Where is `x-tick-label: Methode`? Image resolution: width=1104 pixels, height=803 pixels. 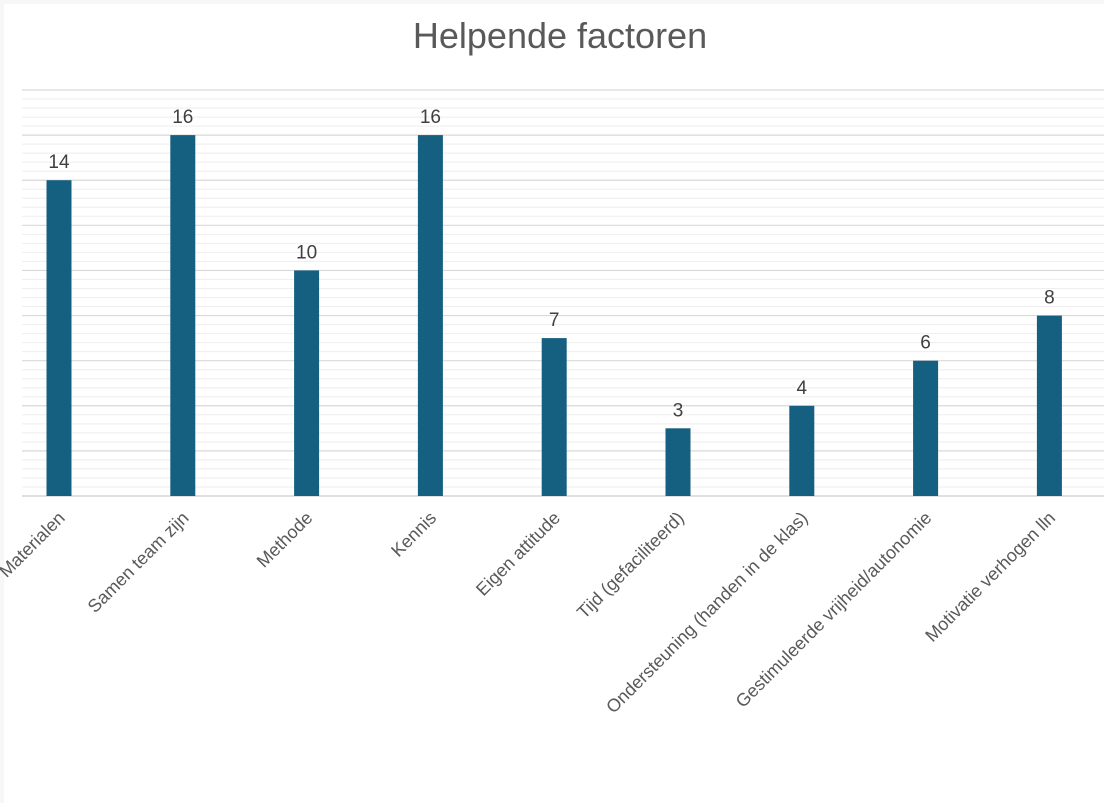 x-tick-label: Methode is located at coordinates (285, 540).